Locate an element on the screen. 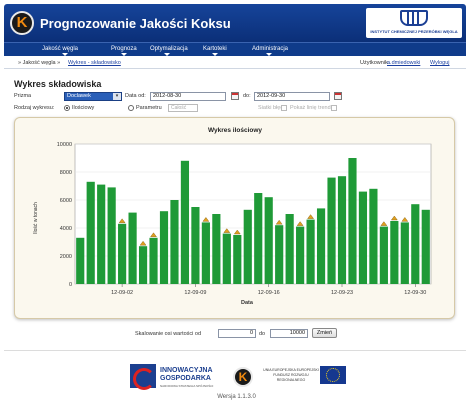 The image size is (473, 405). parameter-select: Całość is located at coordinates (183, 108).